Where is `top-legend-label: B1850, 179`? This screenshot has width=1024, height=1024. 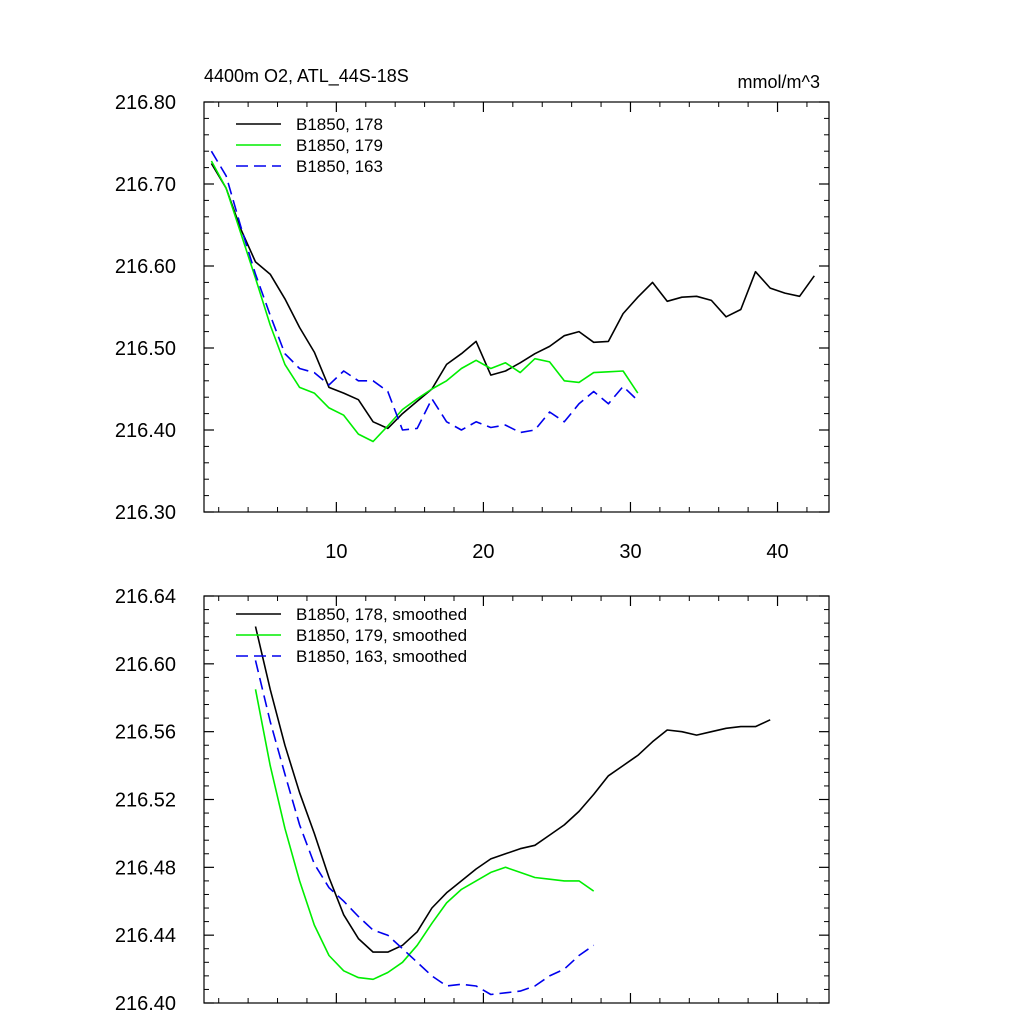 top-legend-label: B1850, 179 is located at coordinates (339, 145).